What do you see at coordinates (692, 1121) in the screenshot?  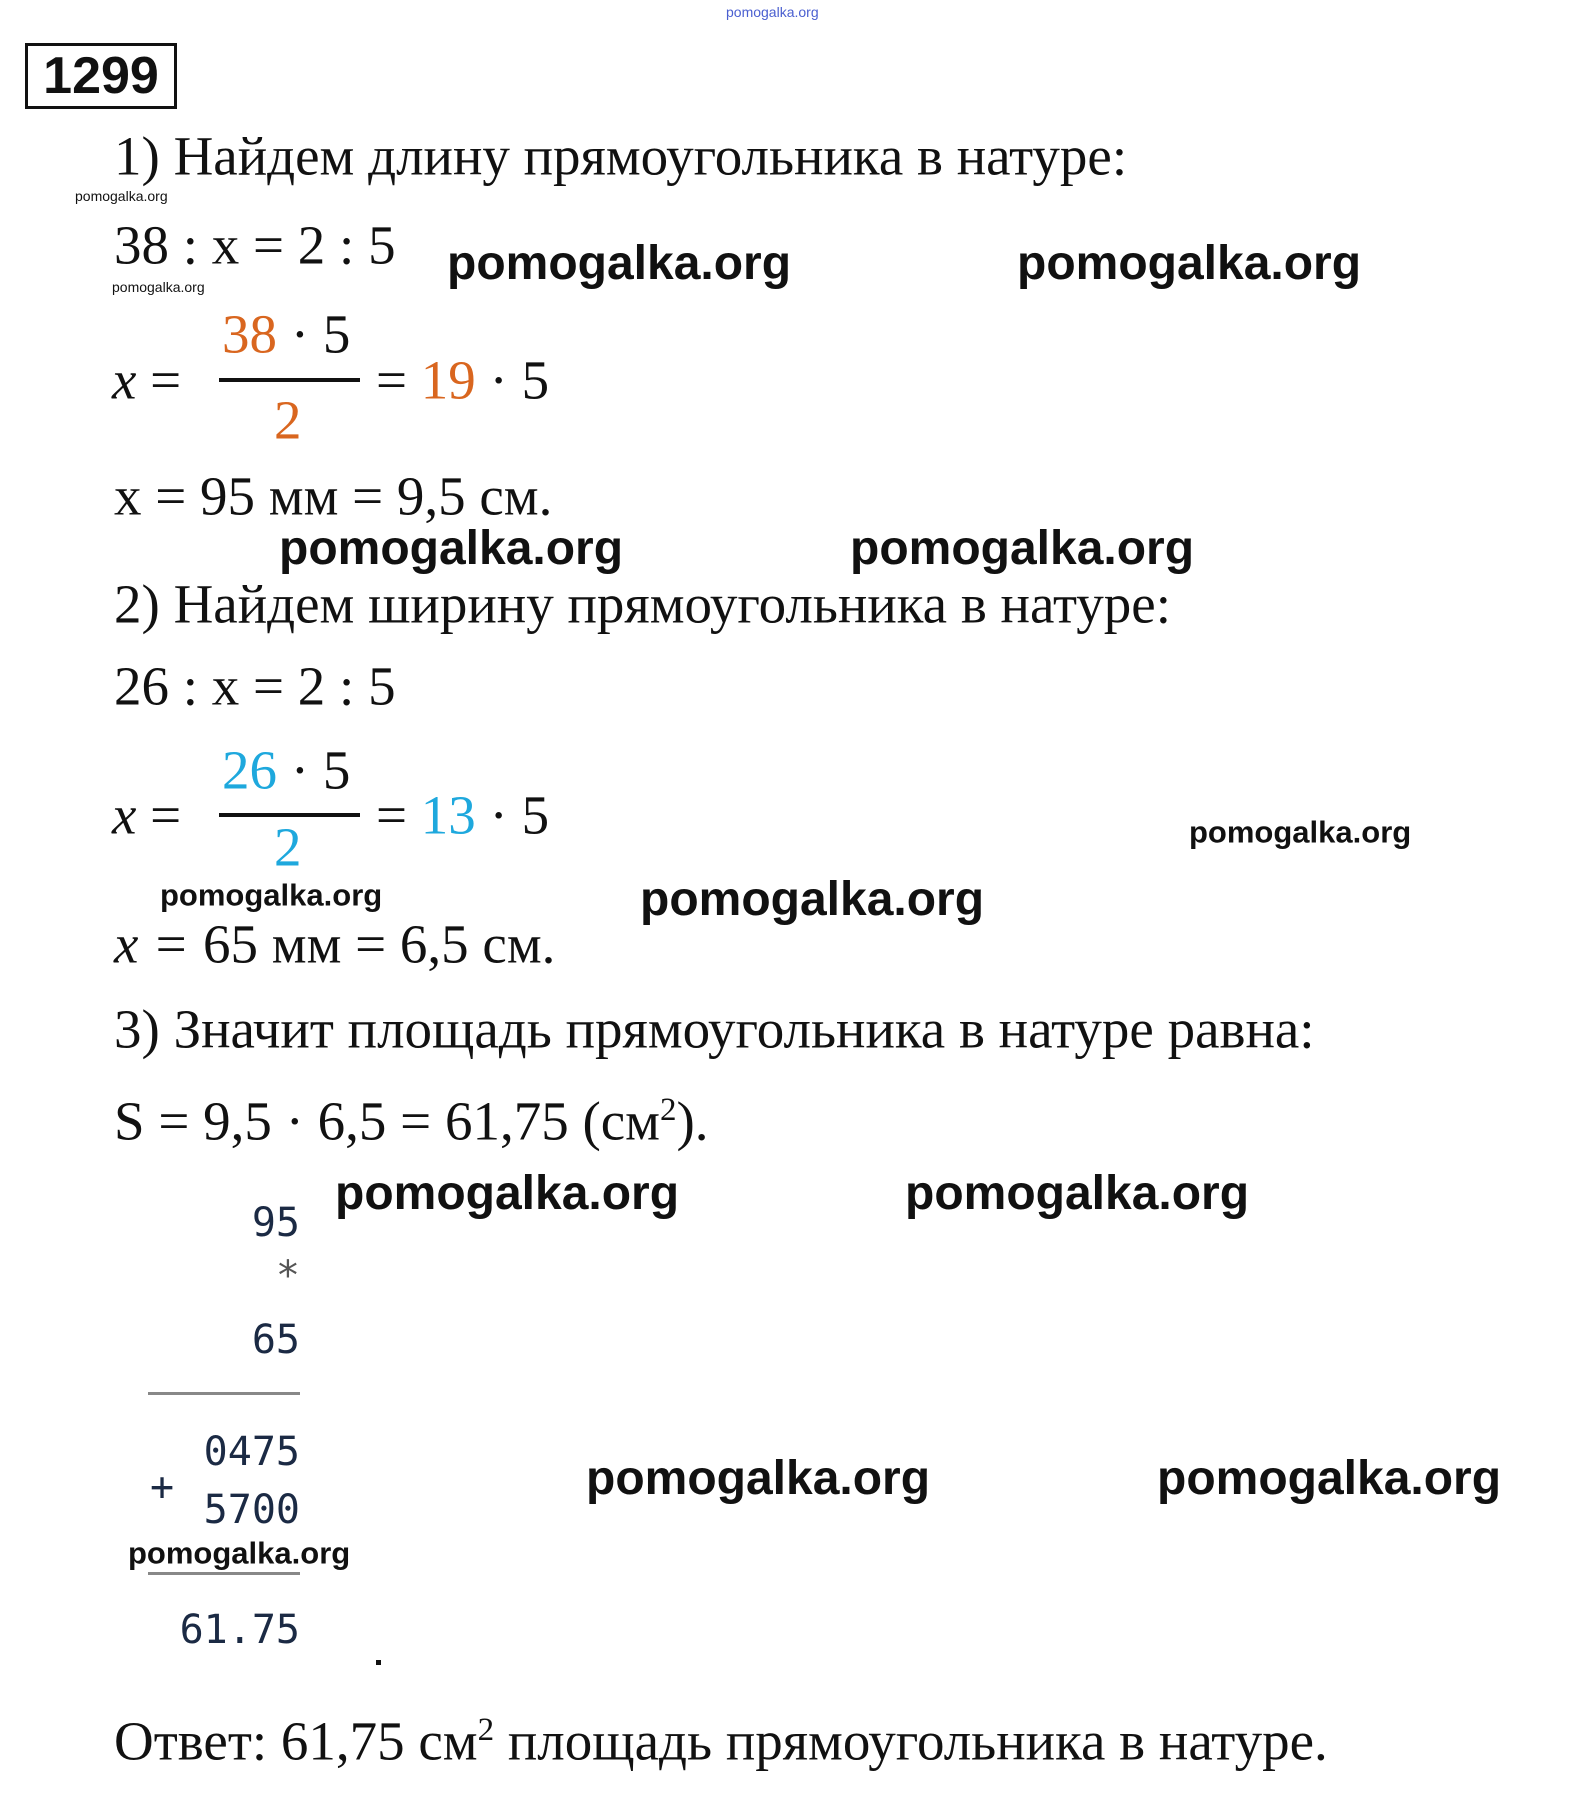 I see `formula-end: ).` at bounding box center [692, 1121].